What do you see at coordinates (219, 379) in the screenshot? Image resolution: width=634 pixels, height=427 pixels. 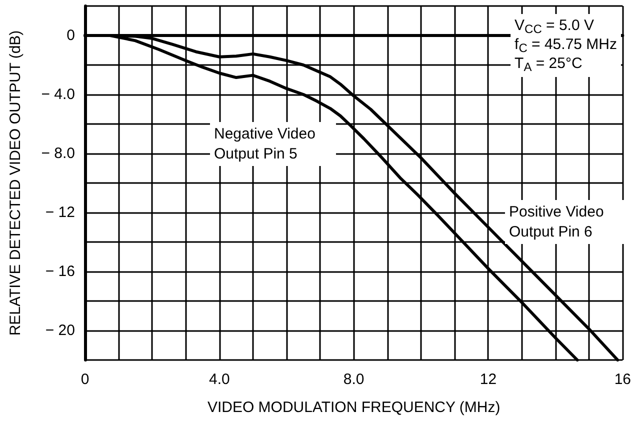 I see `x-tick-label: 4.0` at bounding box center [219, 379].